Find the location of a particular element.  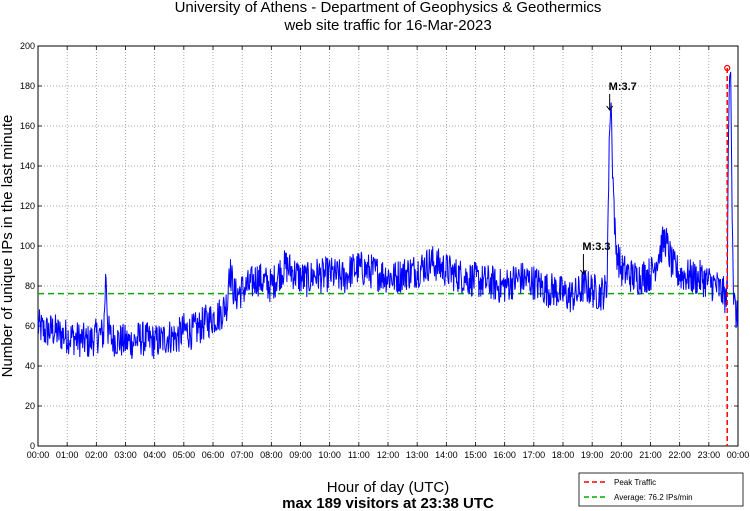

y-tick-label: 100 is located at coordinates (27, 246).